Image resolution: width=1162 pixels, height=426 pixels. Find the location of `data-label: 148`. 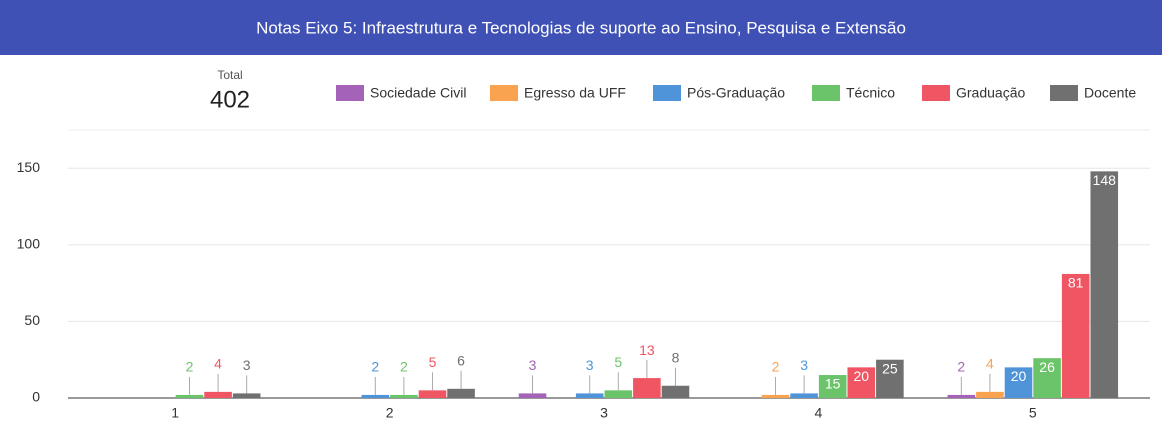

data-label: 148 is located at coordinates (1105, 180).